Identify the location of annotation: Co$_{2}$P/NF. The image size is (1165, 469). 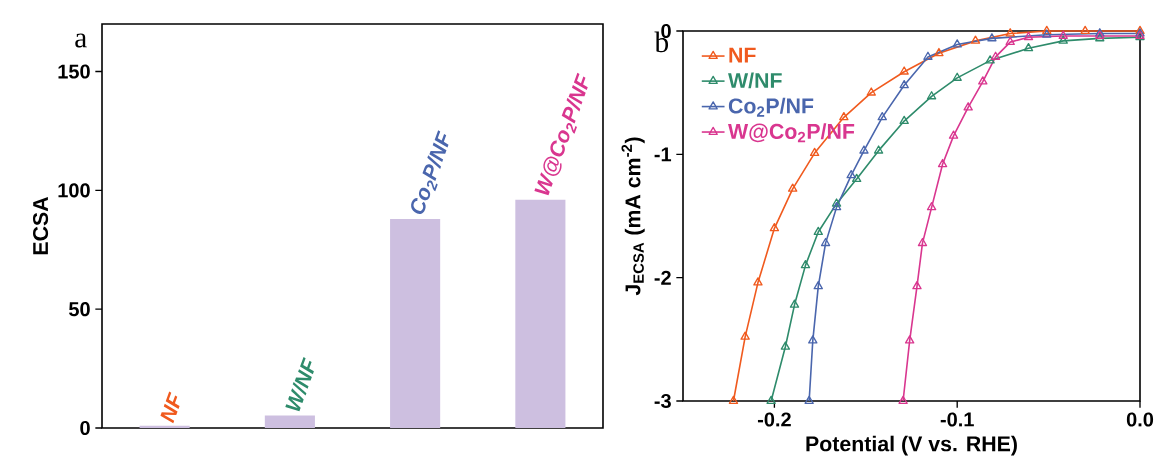
(430, 172).